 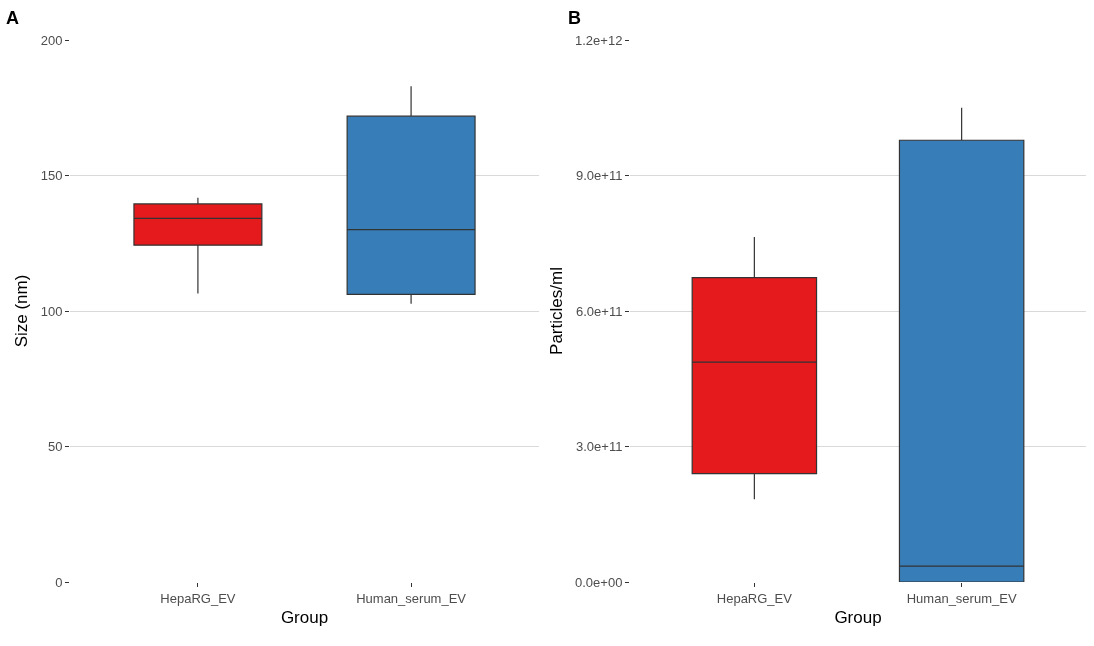 I want to click on y-tick-label: 0.0e+00, so click(x=599, y=582).